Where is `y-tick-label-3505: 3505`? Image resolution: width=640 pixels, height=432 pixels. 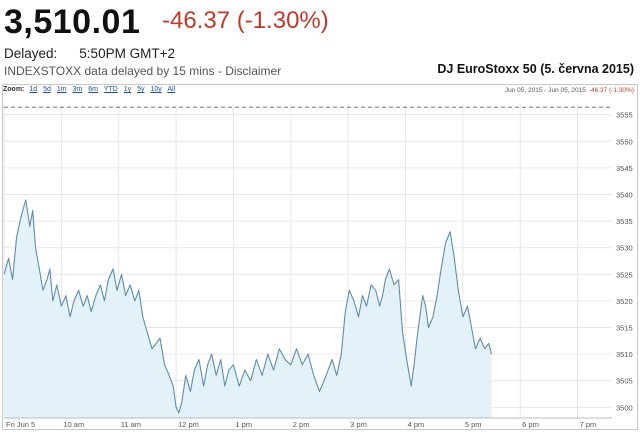
y-tick-label-3505: 3505 is located at coordinates (624, 381).